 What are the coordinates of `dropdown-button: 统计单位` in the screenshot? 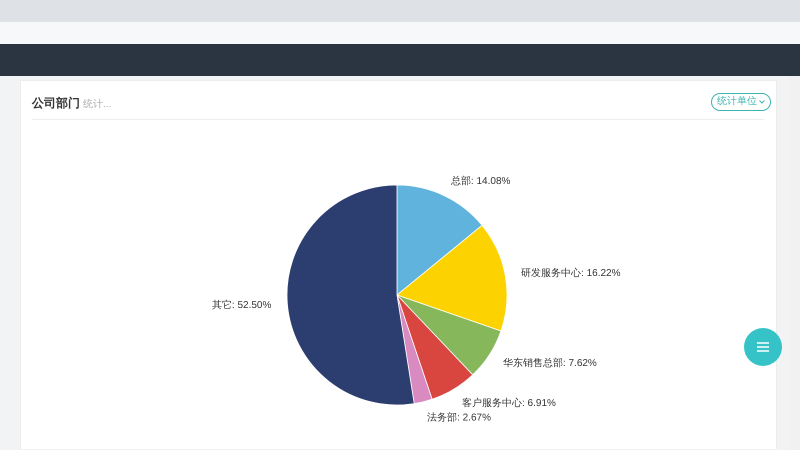 It's located at (741, 102).